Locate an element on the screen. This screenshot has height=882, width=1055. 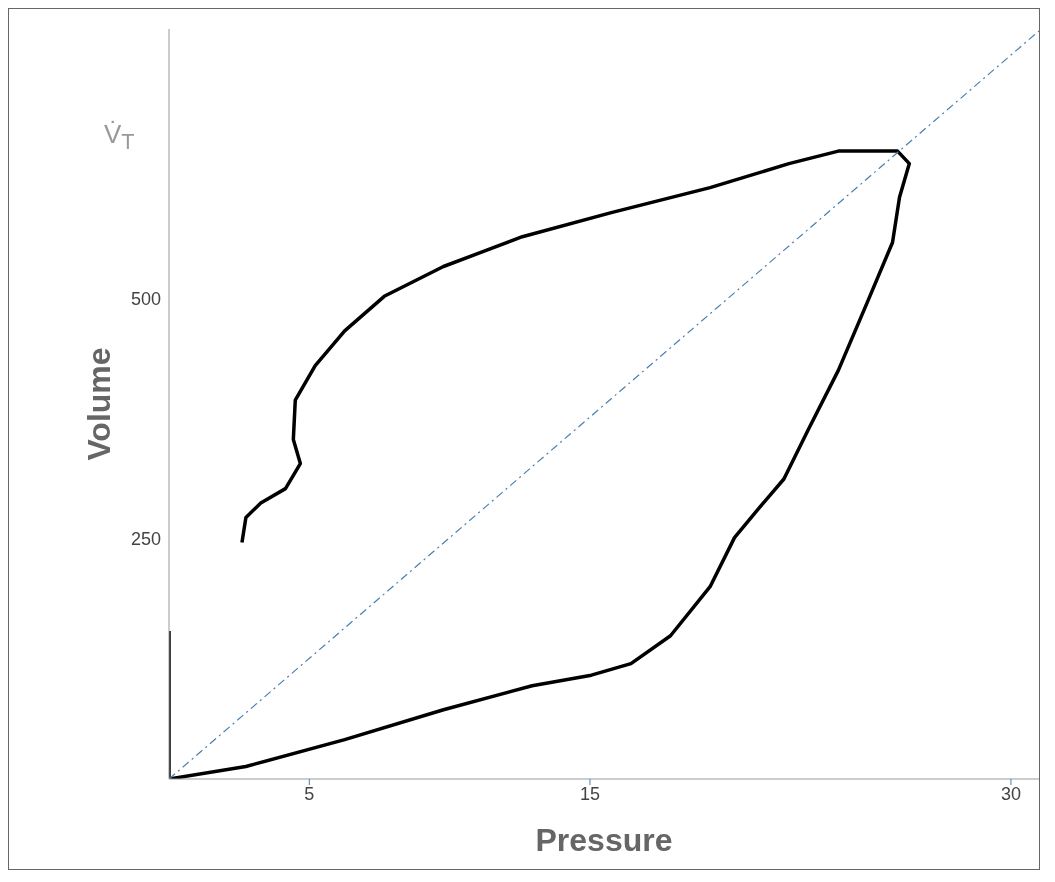
x-tick-label: 5 is located at coordinates (309, 793).